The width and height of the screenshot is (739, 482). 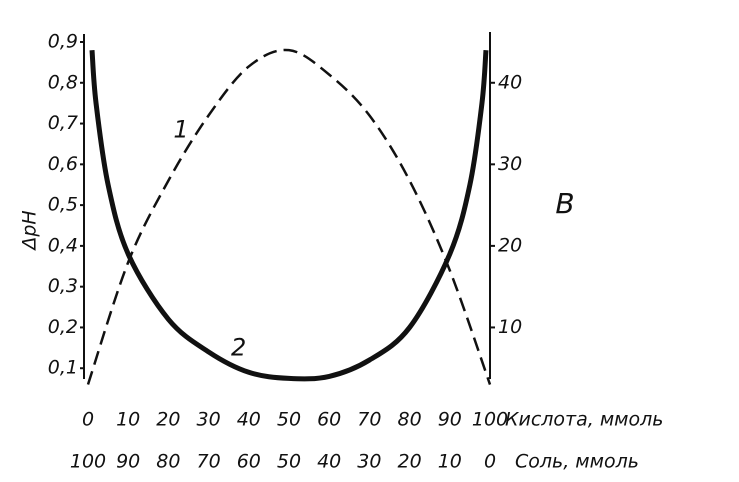 What do you see at coordinates (168, 420) in the screenshot?
I see `x-tick-label: 20` at bounding box center [168, 420].